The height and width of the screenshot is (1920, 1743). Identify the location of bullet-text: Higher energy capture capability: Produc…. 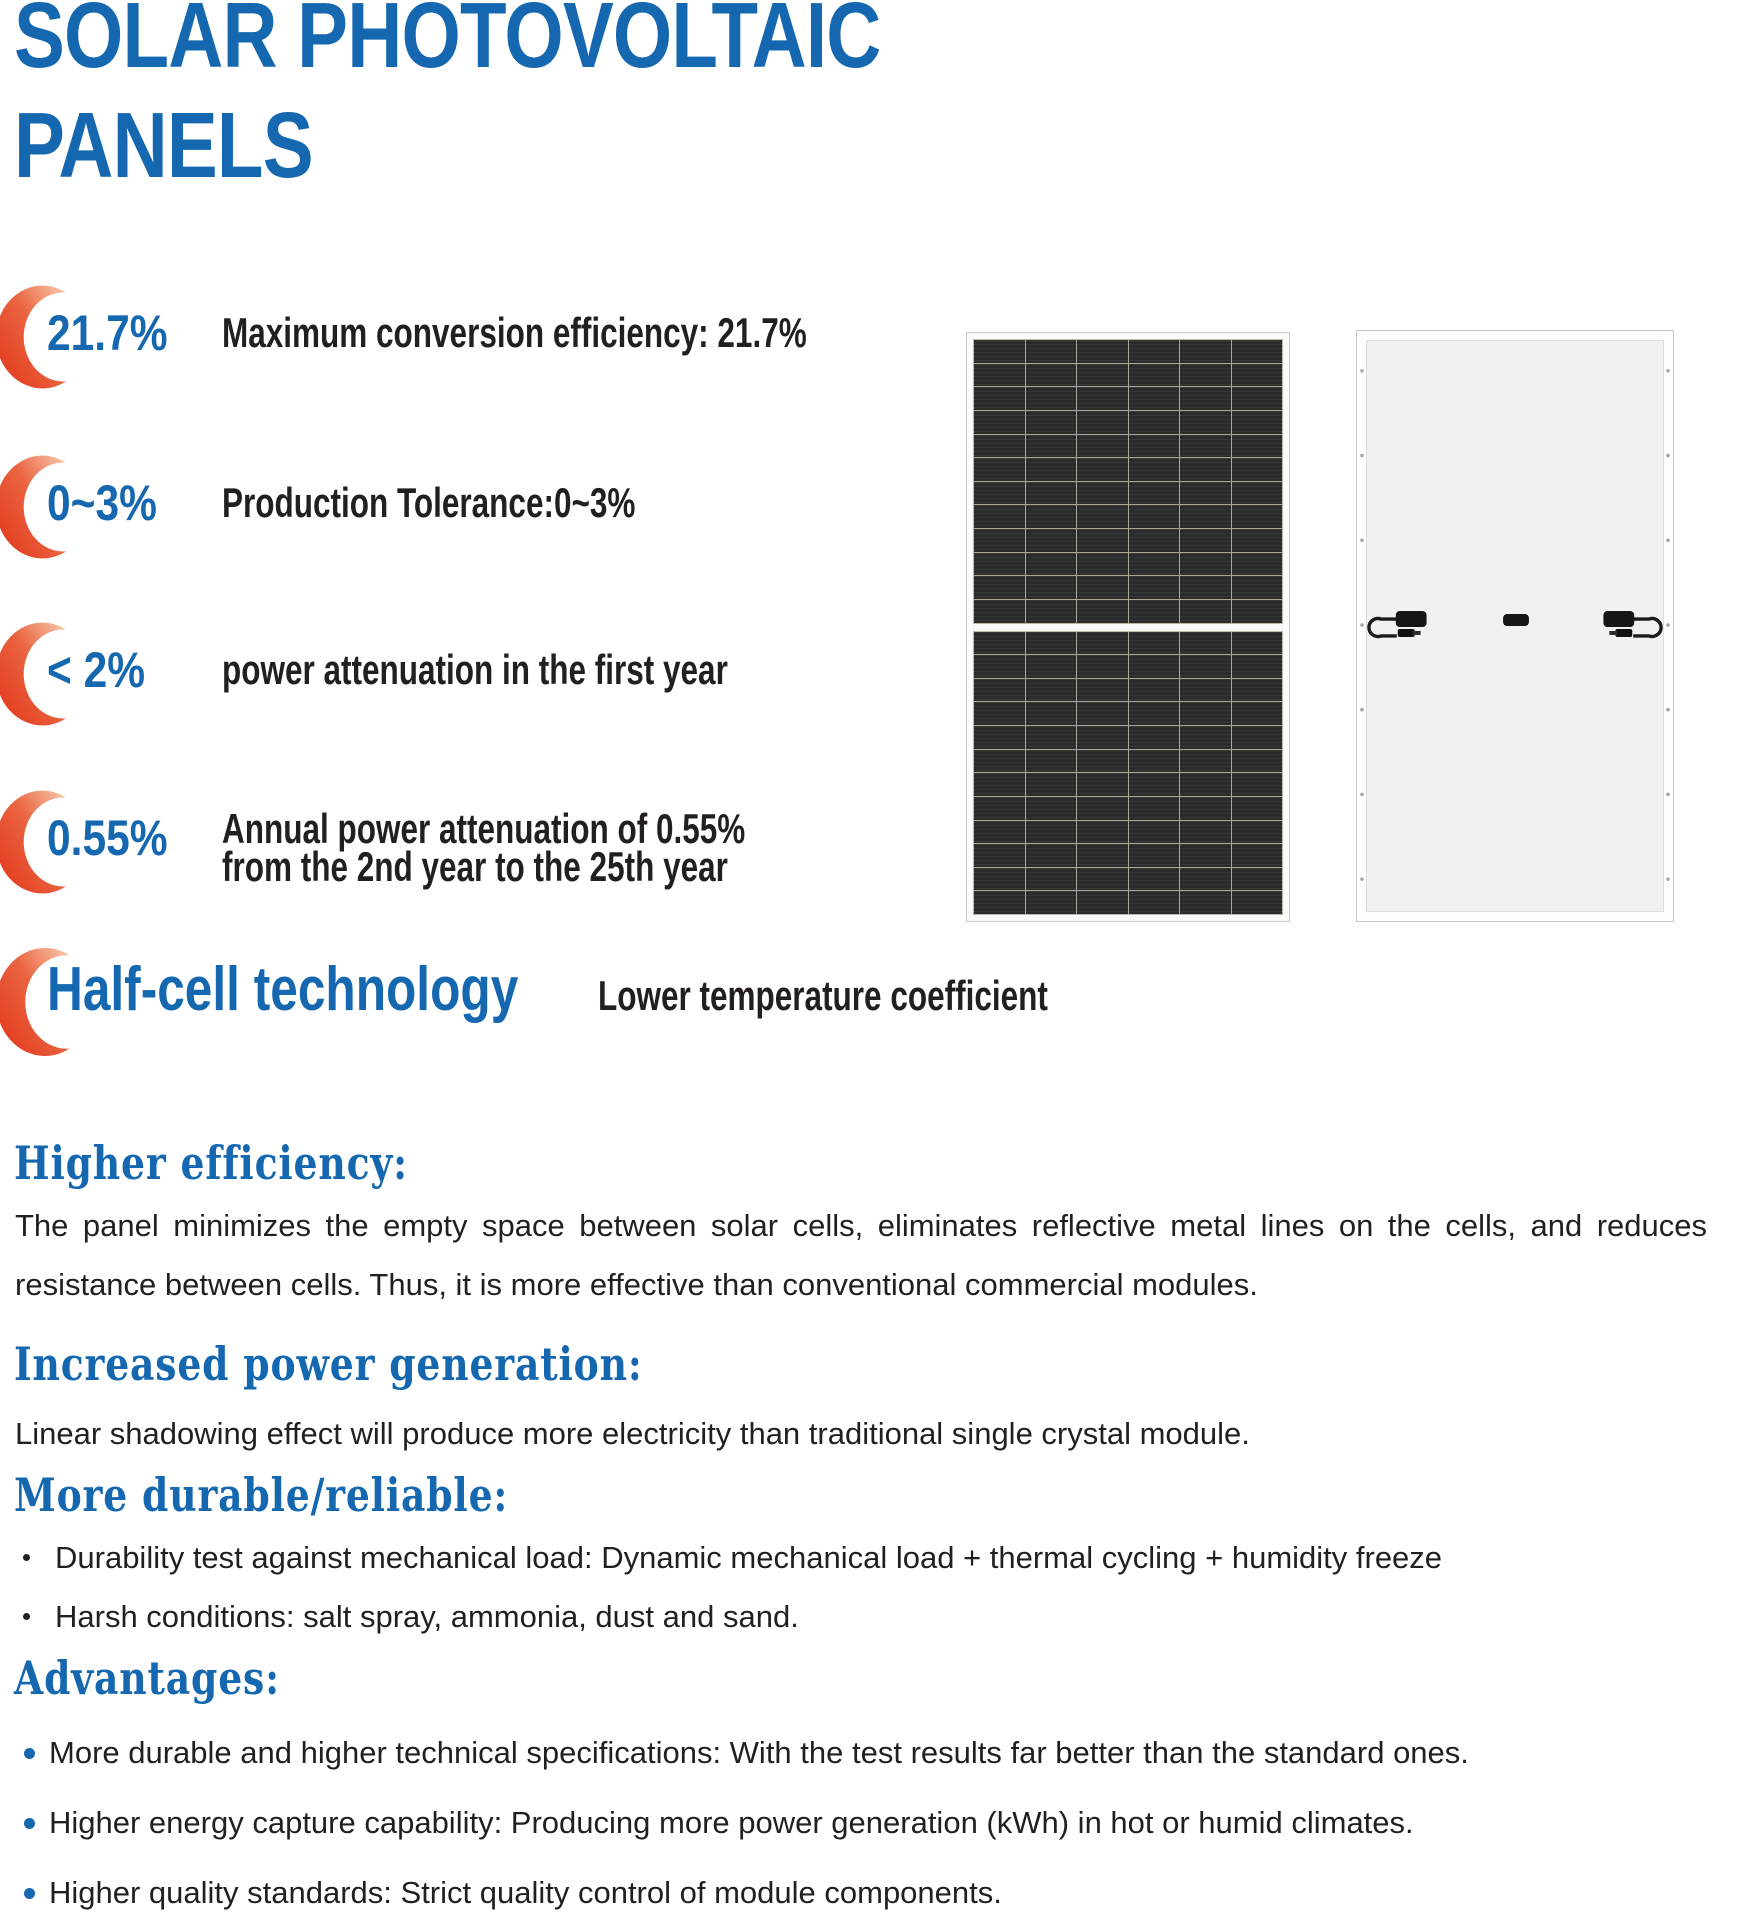
(731, 1822).